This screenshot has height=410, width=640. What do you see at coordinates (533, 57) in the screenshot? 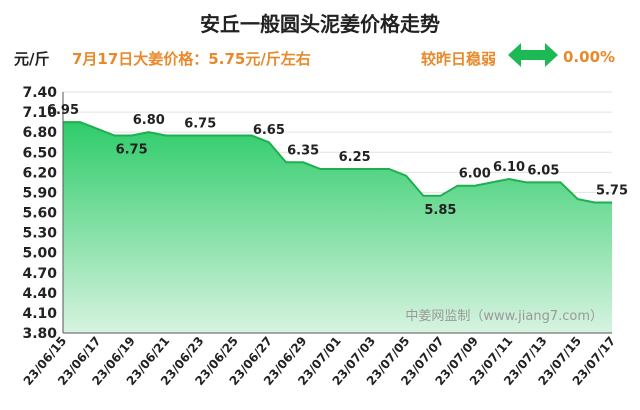
I see `double-arrow-icon` at bounding box center [533, 57].